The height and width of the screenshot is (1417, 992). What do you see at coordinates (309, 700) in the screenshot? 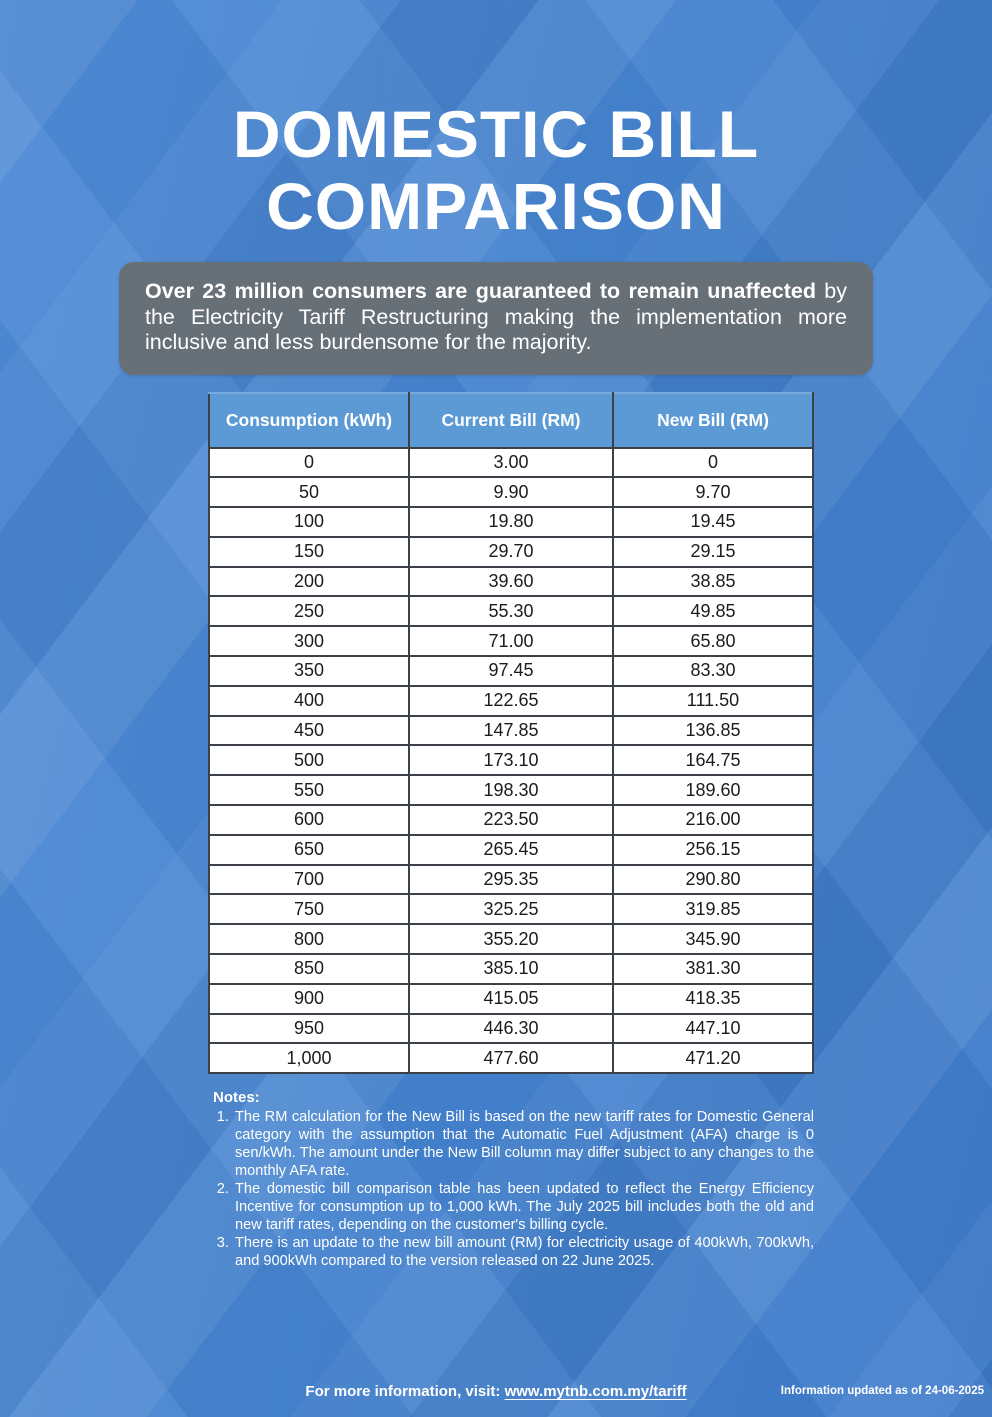
I see `table-cell: 400` at bounding box center [309, 700].